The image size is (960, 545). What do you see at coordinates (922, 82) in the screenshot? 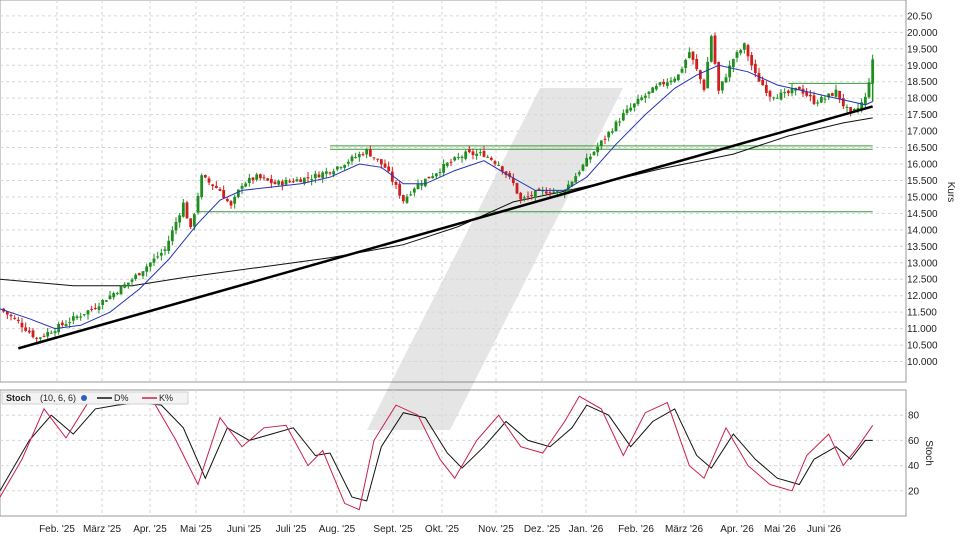
I see `price-tick-label: 18.500` at bounding box center [922, 82].